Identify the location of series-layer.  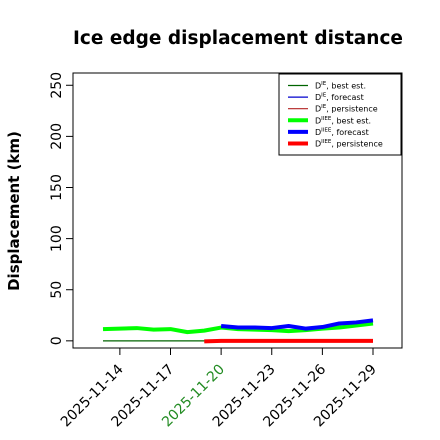
(238, 331).